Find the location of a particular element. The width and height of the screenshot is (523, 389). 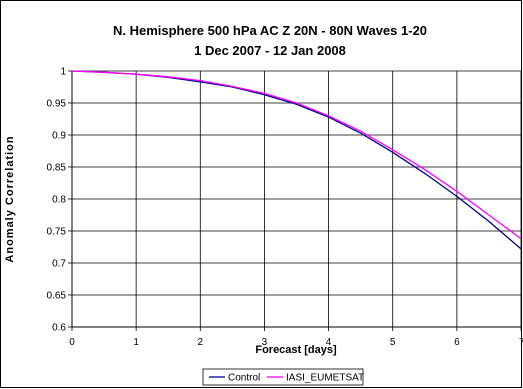

y-tick-label: 0.85 is located at coordinates (57, 168).